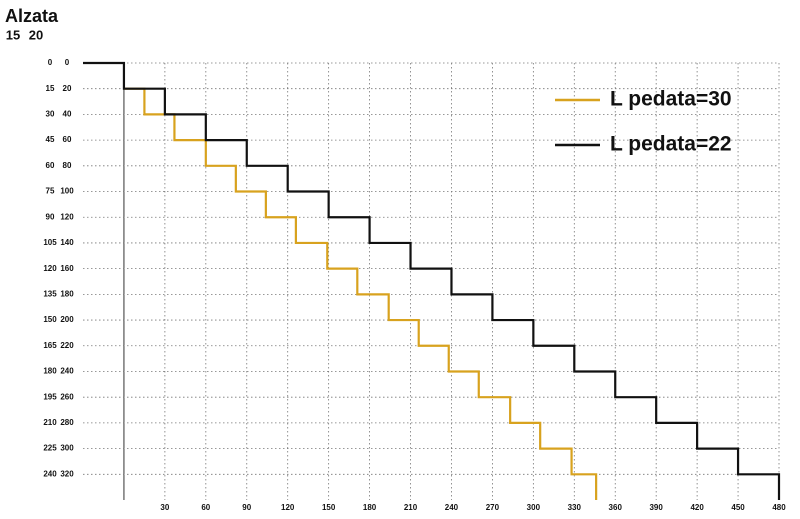 The width and height of the screenshot is (800, 519). Describe the element at coordinates (67, 319) in the screenshot. I see `y2-tick-label: 200` at that location.